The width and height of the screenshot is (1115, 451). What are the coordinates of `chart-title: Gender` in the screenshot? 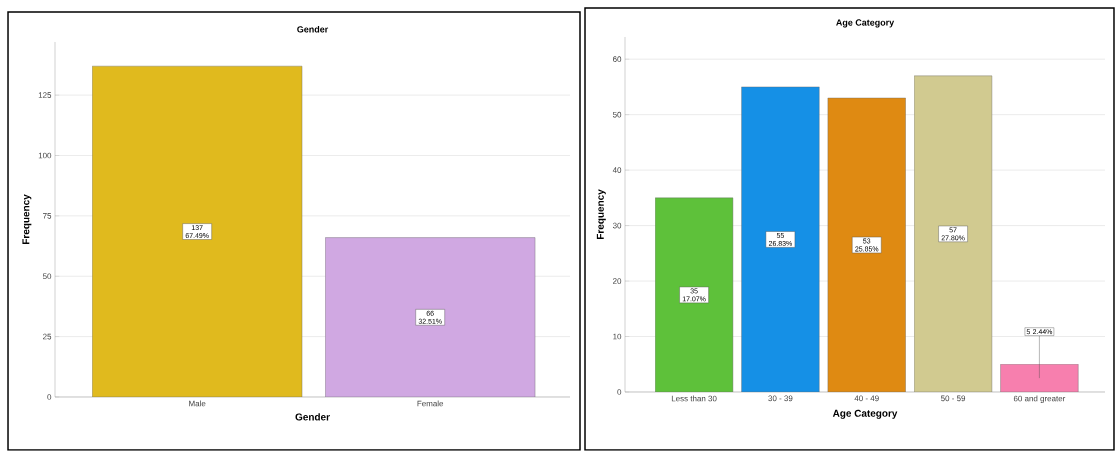 It's located at (313, 29).